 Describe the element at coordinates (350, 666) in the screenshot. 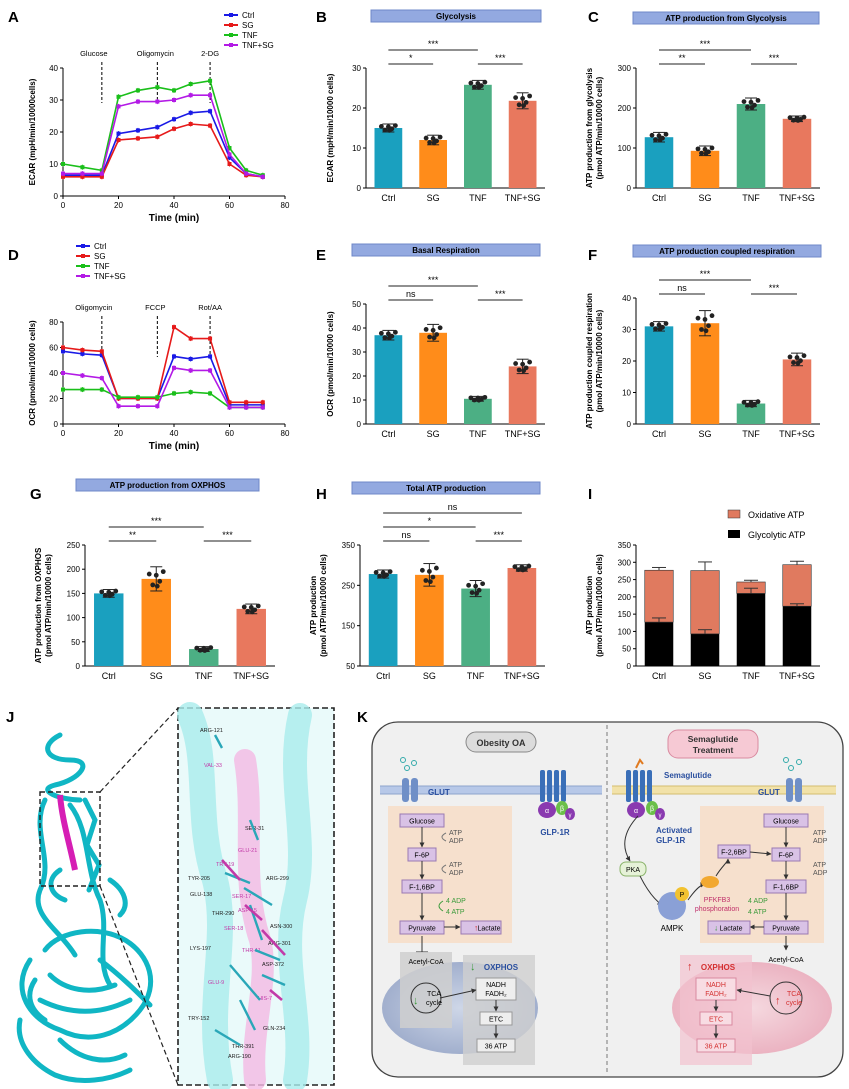

I see `y-tick-label: 50` at that location.